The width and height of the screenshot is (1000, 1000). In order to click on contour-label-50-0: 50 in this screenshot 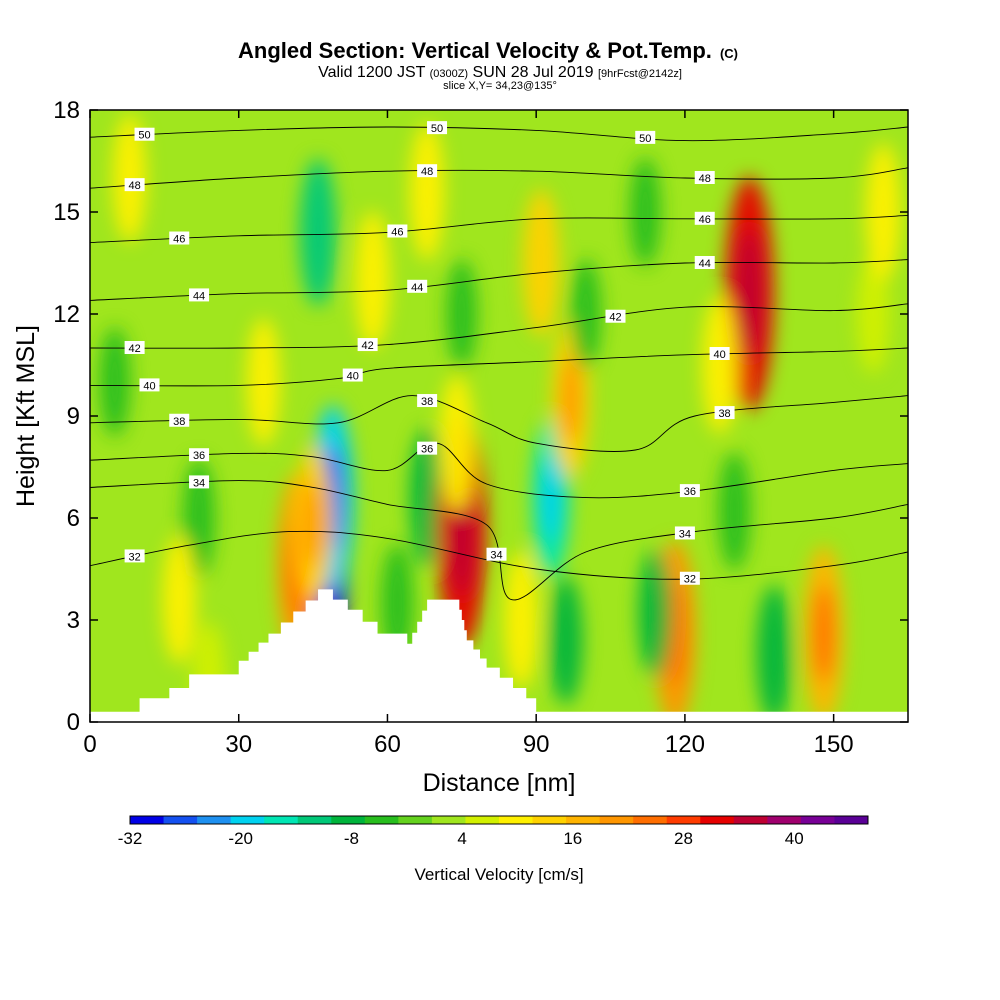, I will do `click(144, 134)`.